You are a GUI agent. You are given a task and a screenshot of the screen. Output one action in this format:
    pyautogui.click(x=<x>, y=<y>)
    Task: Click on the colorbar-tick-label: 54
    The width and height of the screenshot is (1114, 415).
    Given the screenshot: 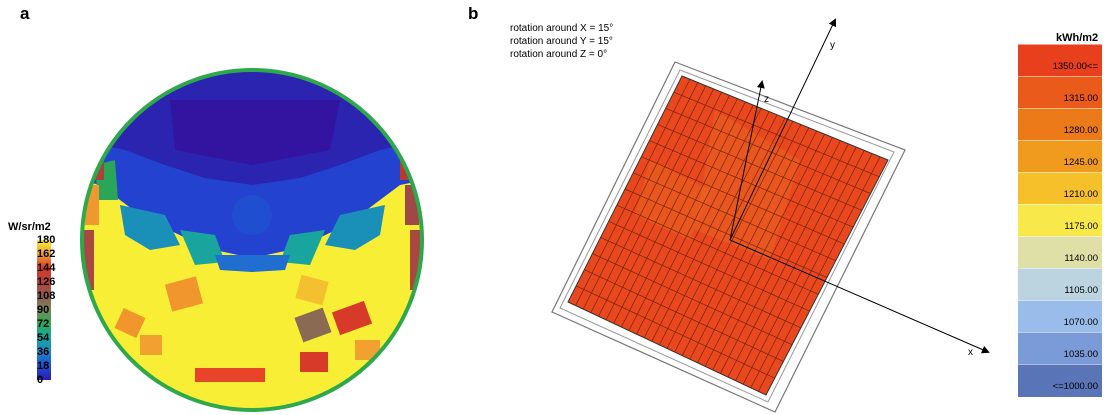 What is the action you would take?
    pyautogui.click(x=43, y=338)
    